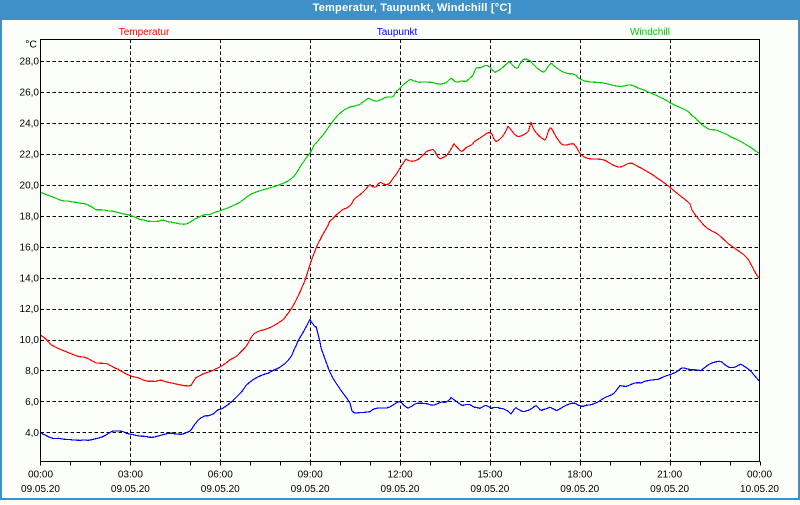 The width and height of the screenshot is (800, 505). I want to click on svg-text: Windchill, so click(650, 32).